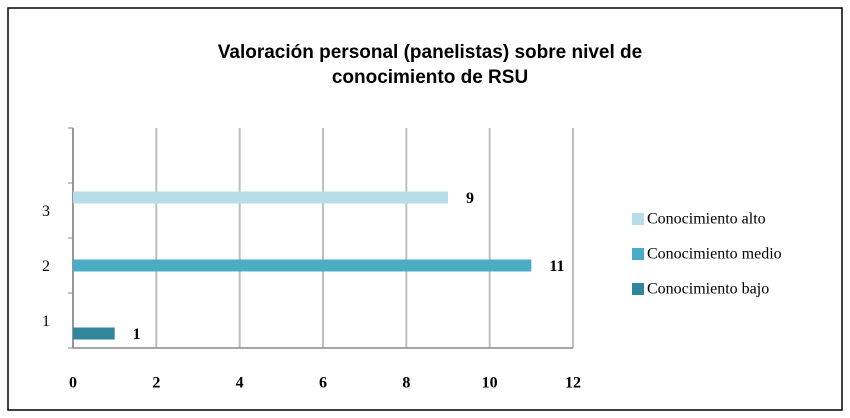  What do you see at coordinates (46, 321) in the screenshot?
I see `y-tick-label: 1` at bounding box center [46, 321].